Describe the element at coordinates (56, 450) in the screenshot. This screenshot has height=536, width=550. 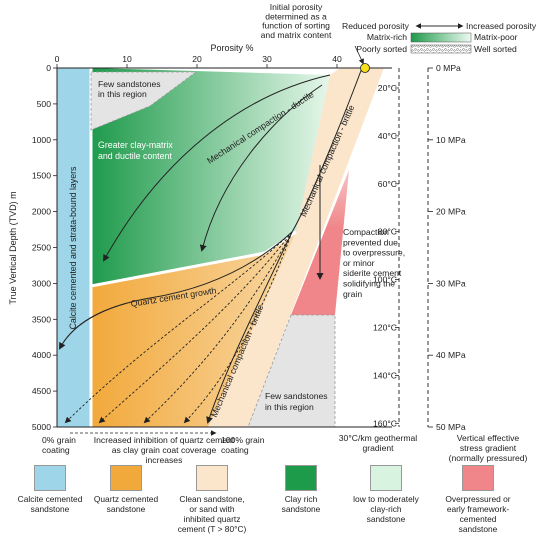
I see `zero-coat-line: coating` at that location.